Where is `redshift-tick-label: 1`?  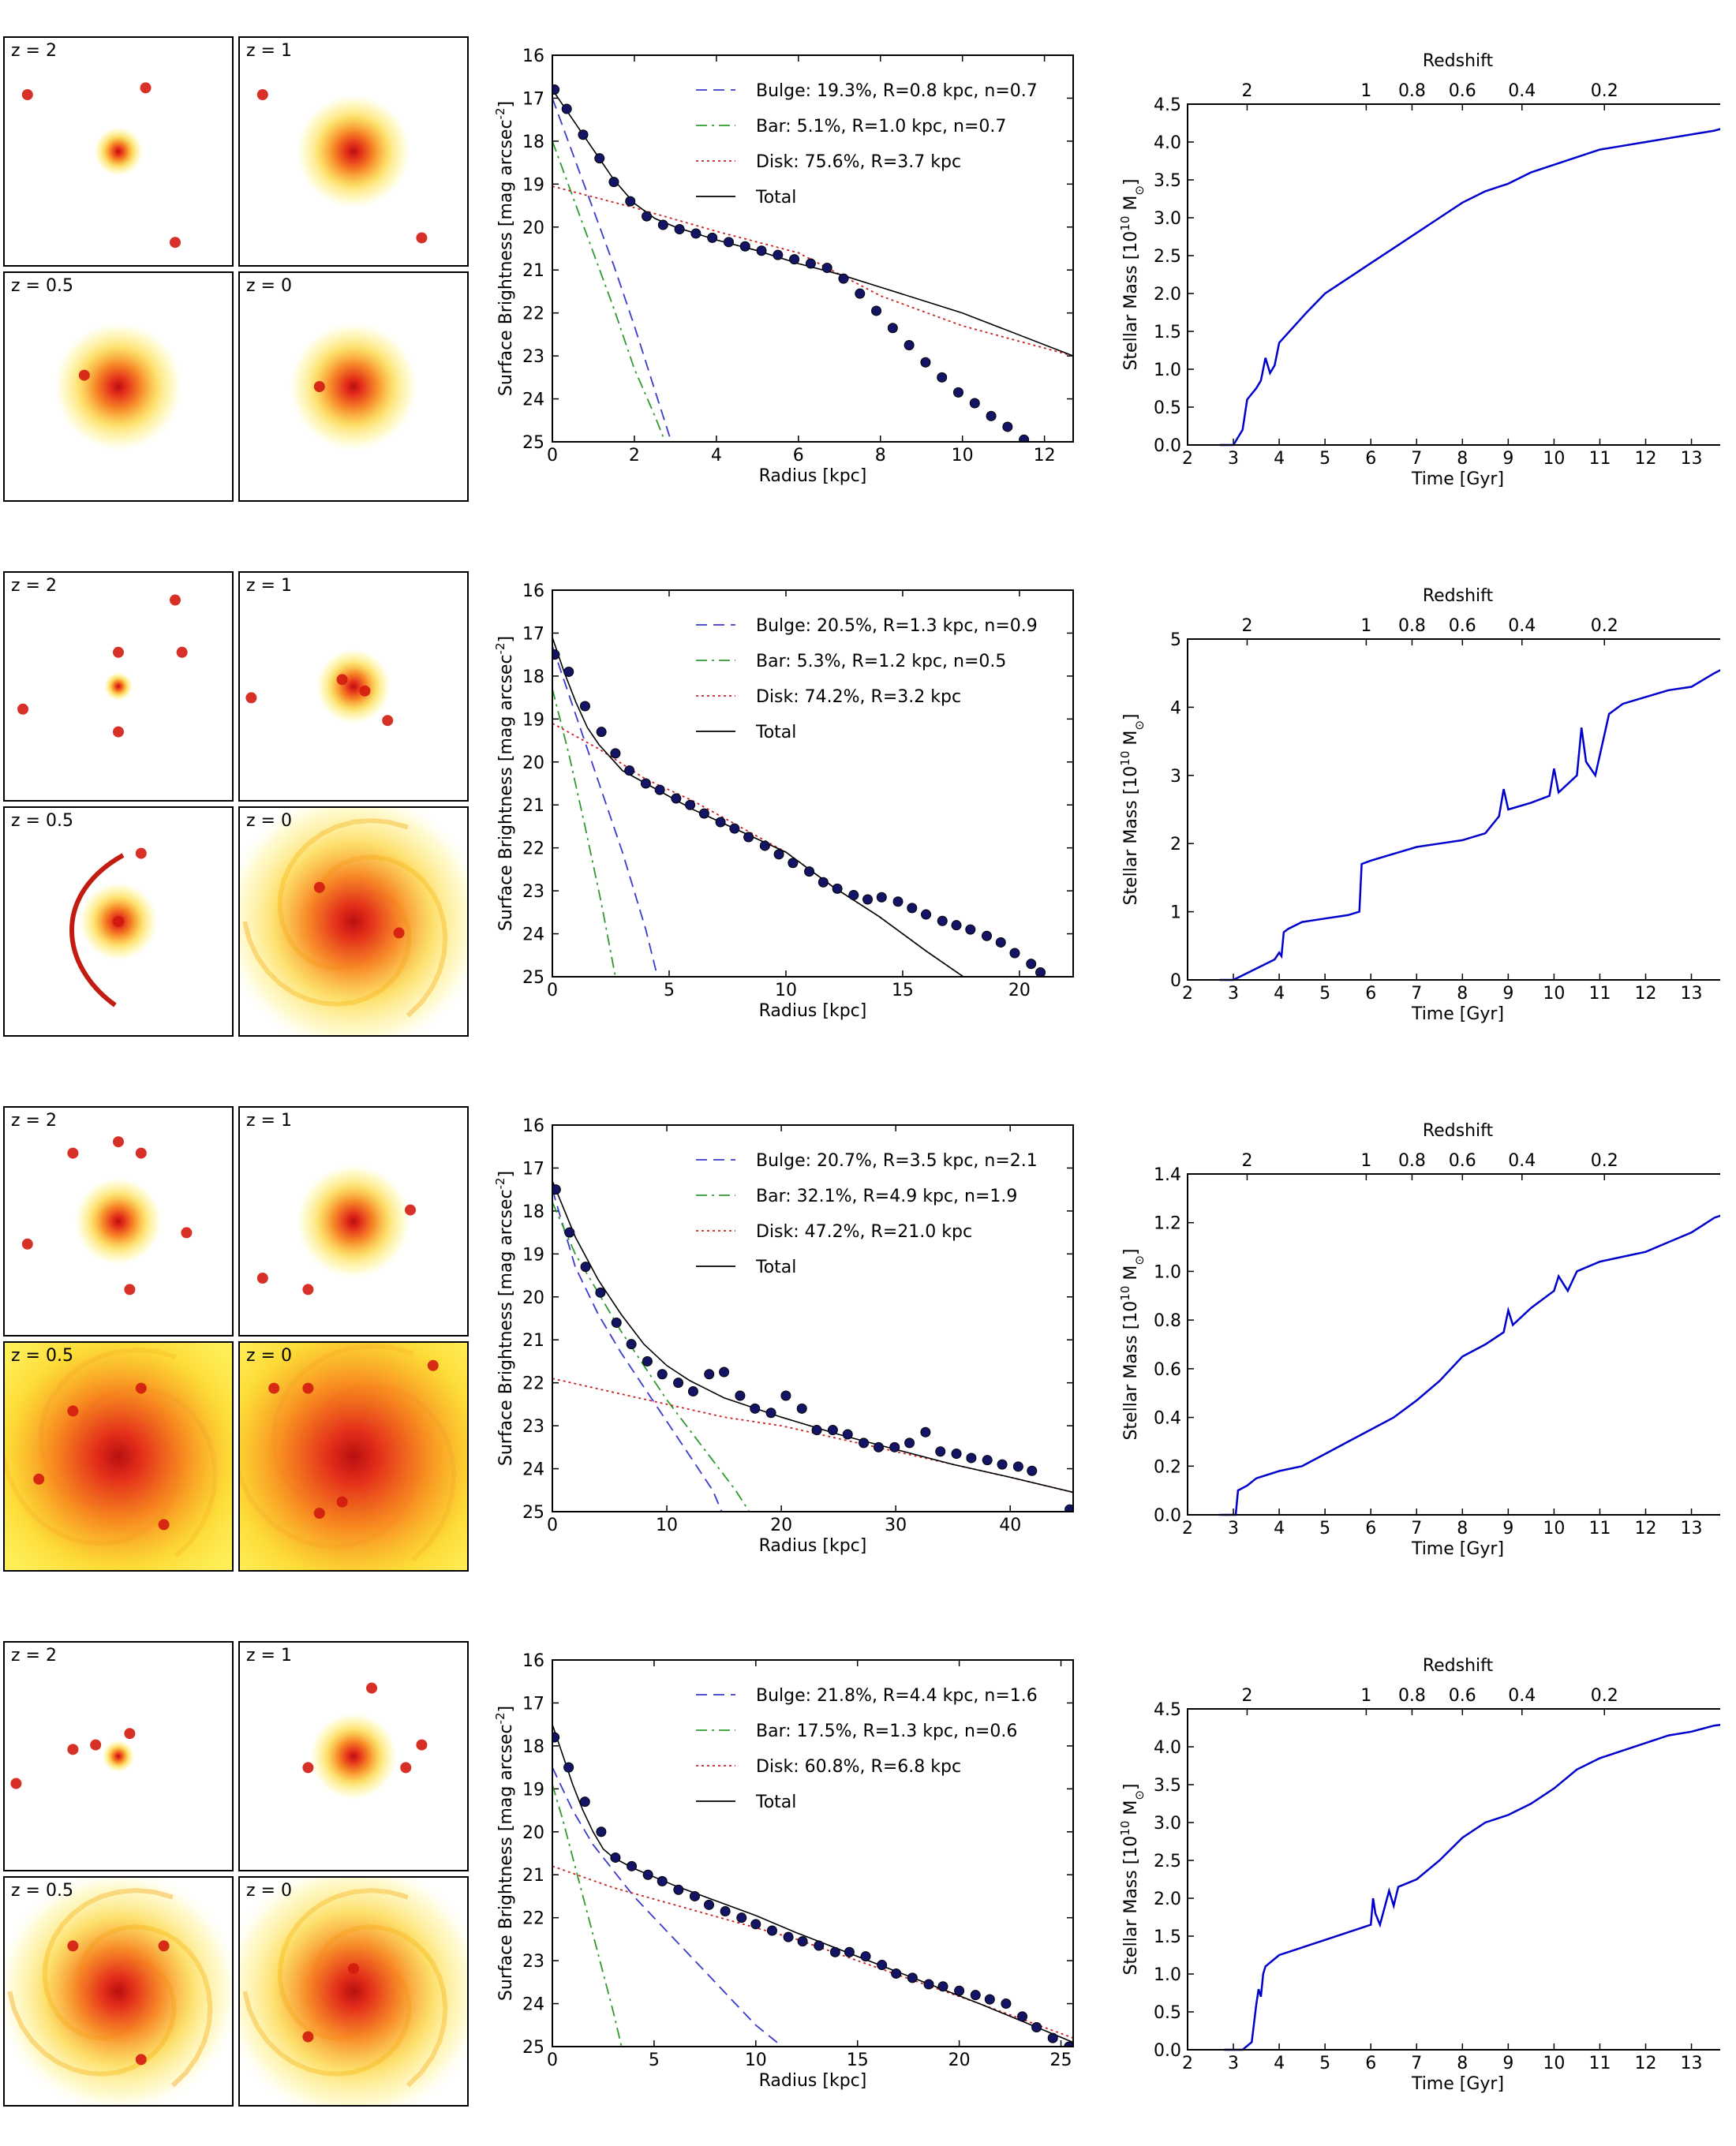
redshift-tick-label: 1 is located at coordinates (1365, 626).